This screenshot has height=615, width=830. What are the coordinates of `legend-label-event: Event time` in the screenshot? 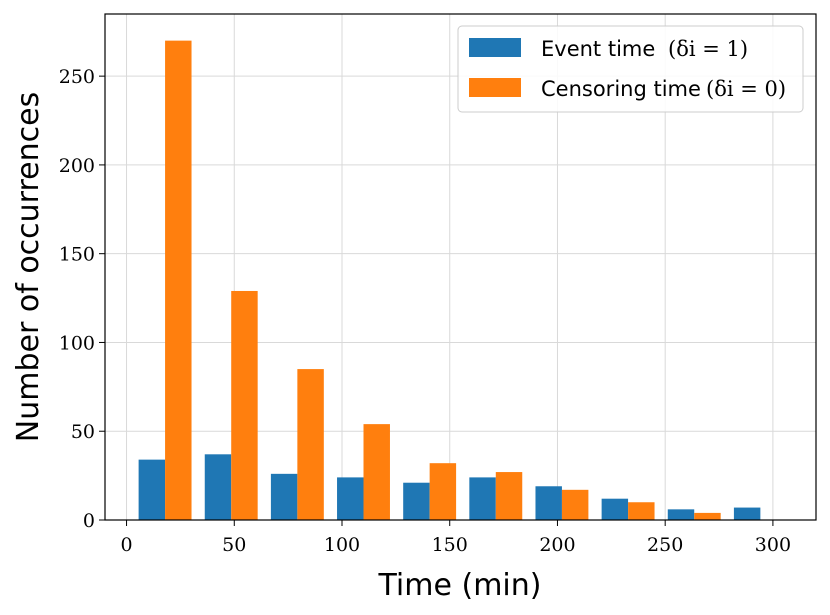 It's located at (598, 49).